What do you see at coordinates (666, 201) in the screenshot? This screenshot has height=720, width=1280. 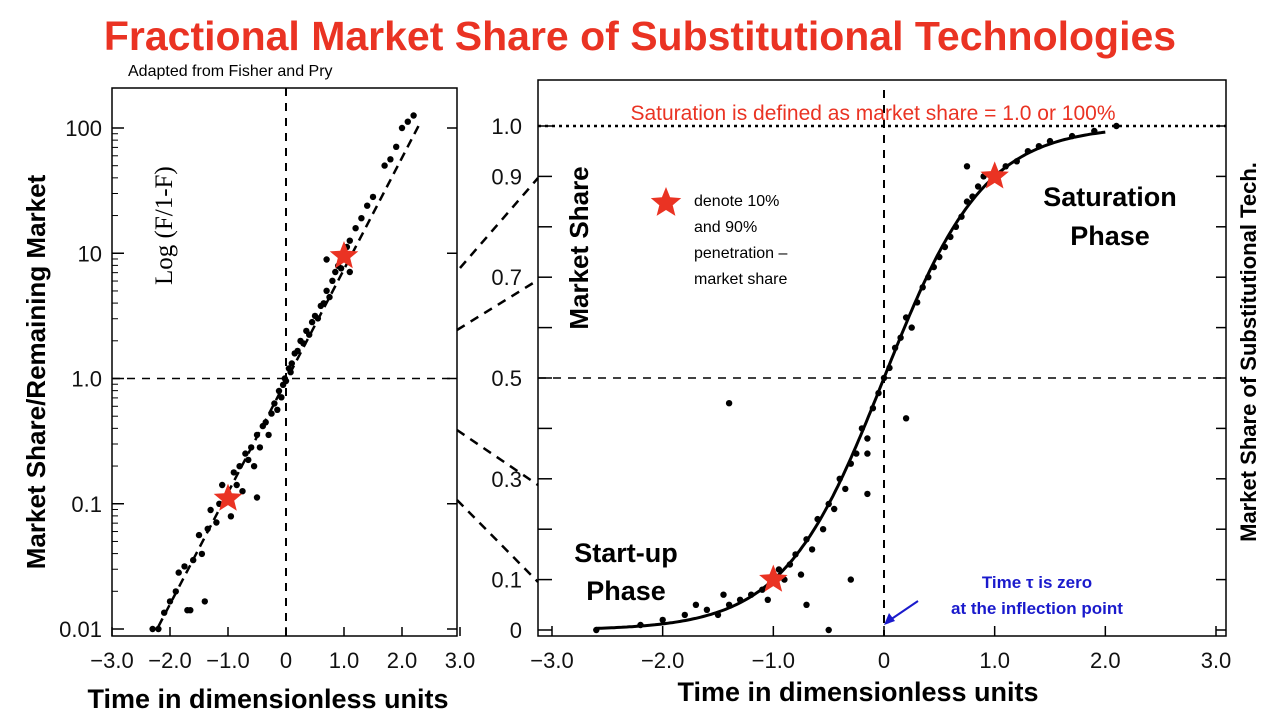 I see `legend-star-icon` at bounding box center [666, 201].